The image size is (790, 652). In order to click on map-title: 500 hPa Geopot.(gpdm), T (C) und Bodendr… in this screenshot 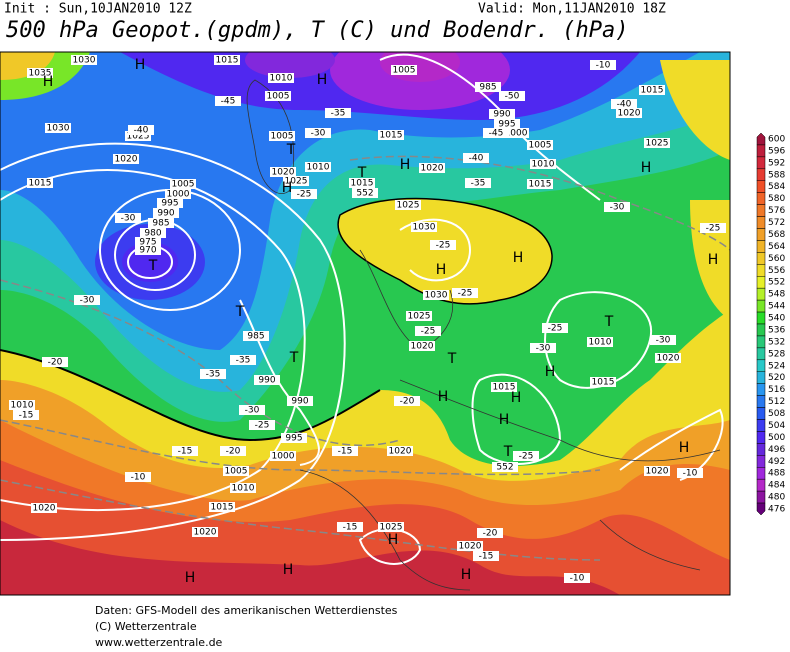, I will do `click(317, 30)`.